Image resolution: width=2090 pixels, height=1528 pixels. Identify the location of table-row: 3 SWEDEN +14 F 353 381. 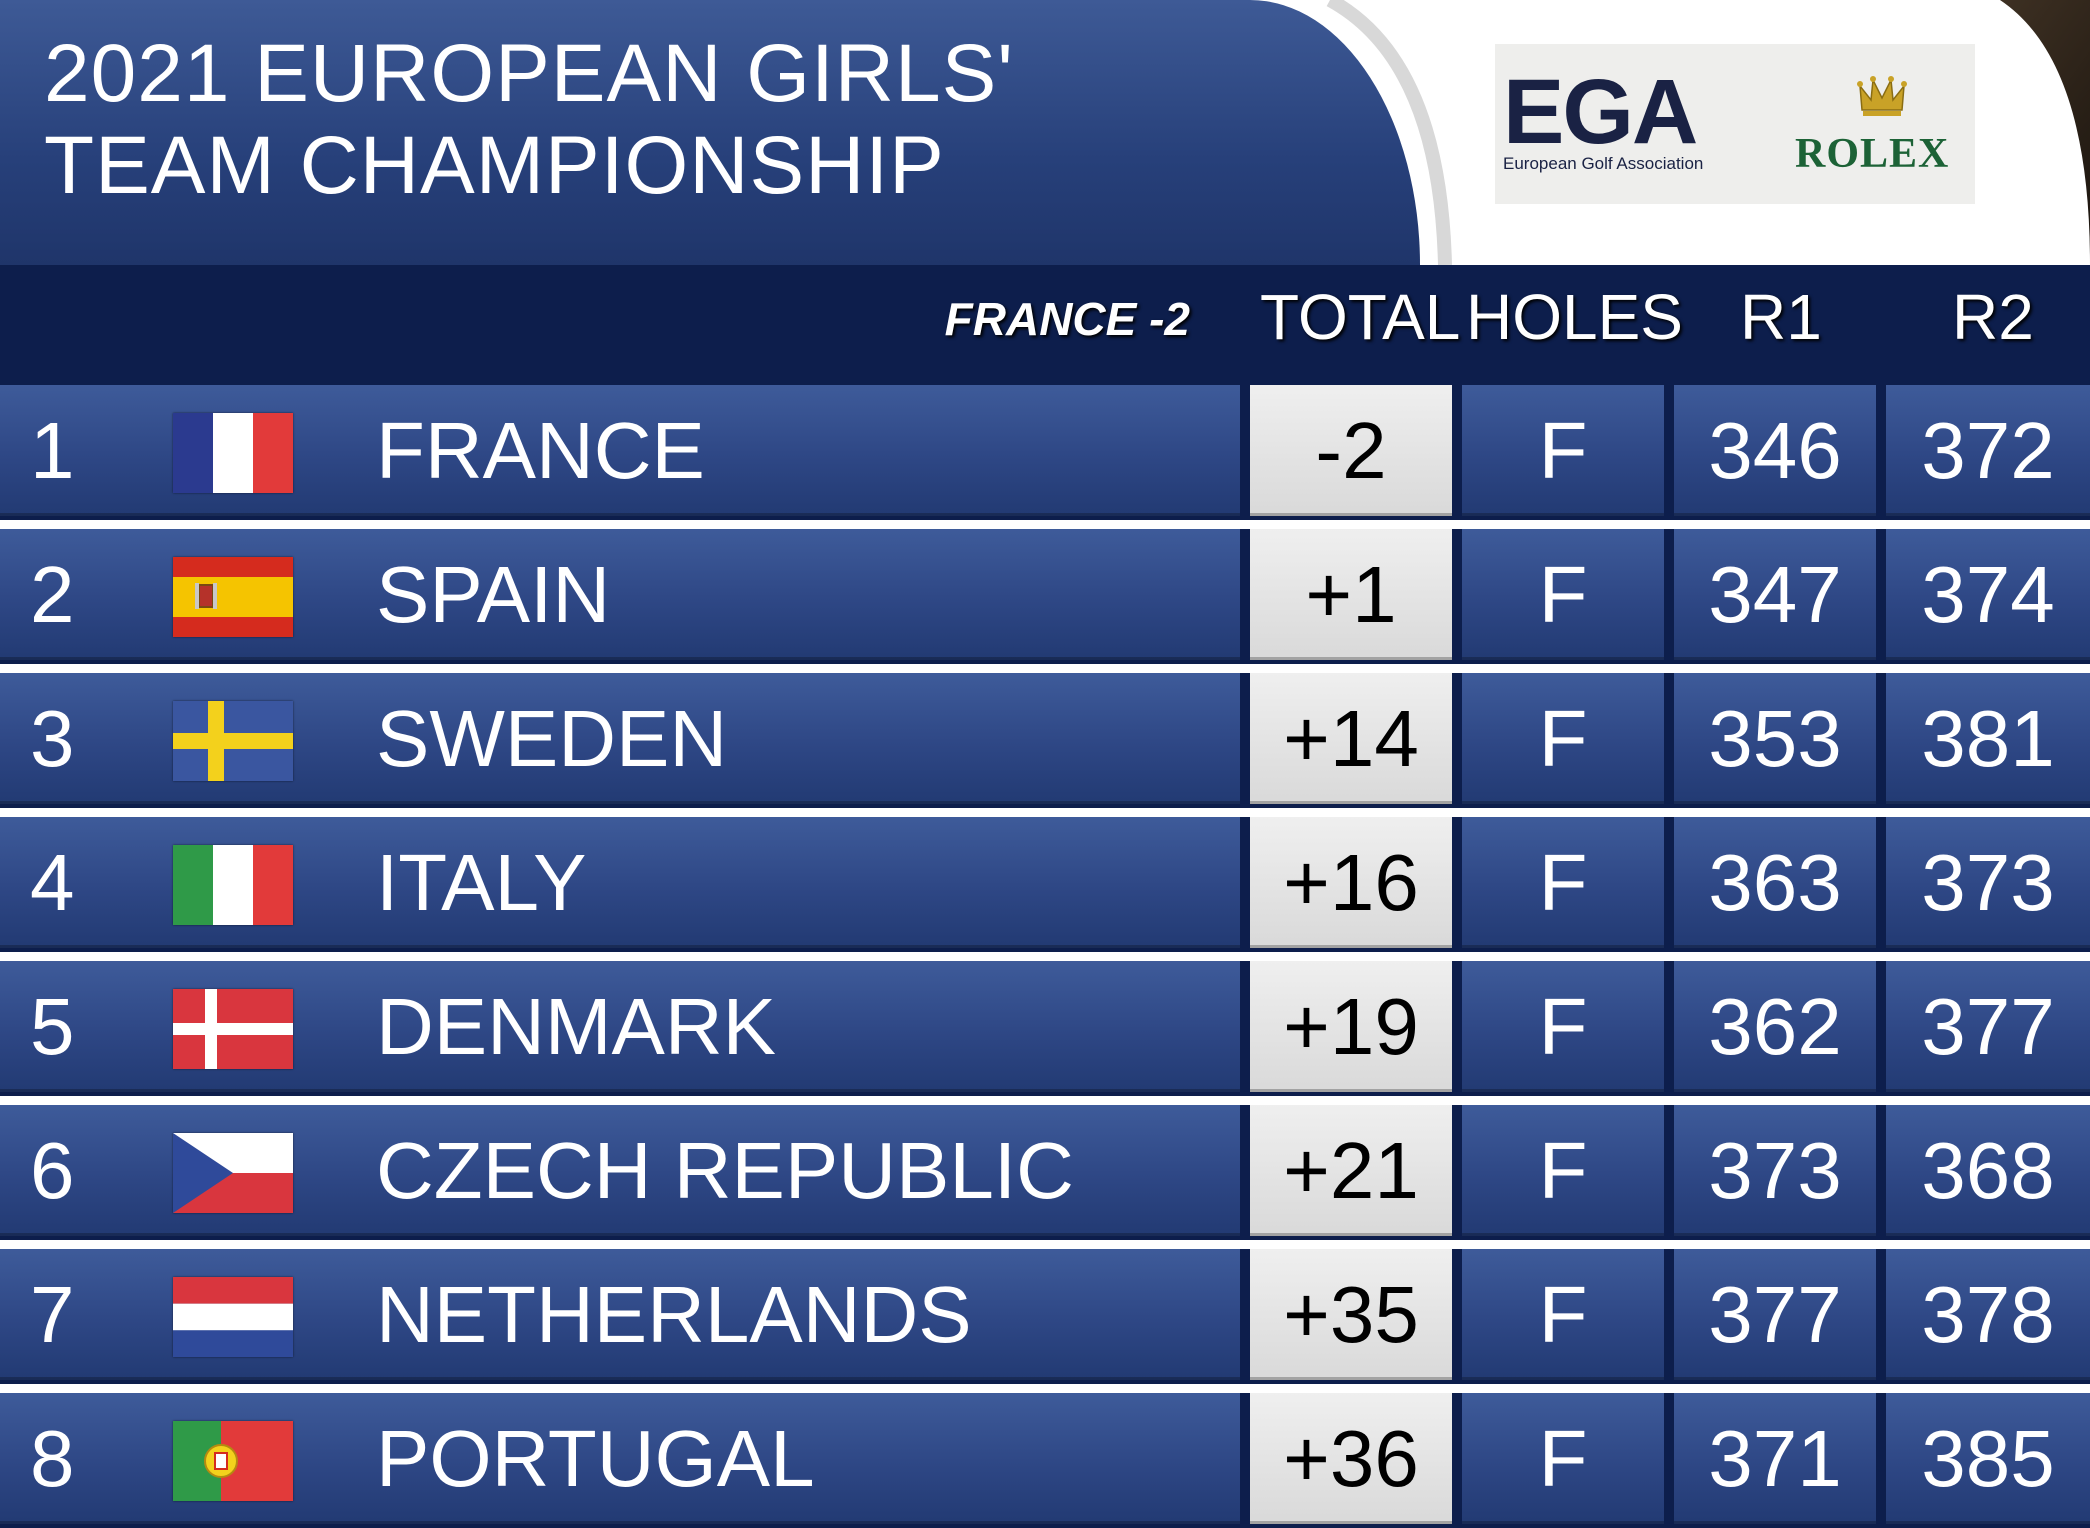
(1045, 740).